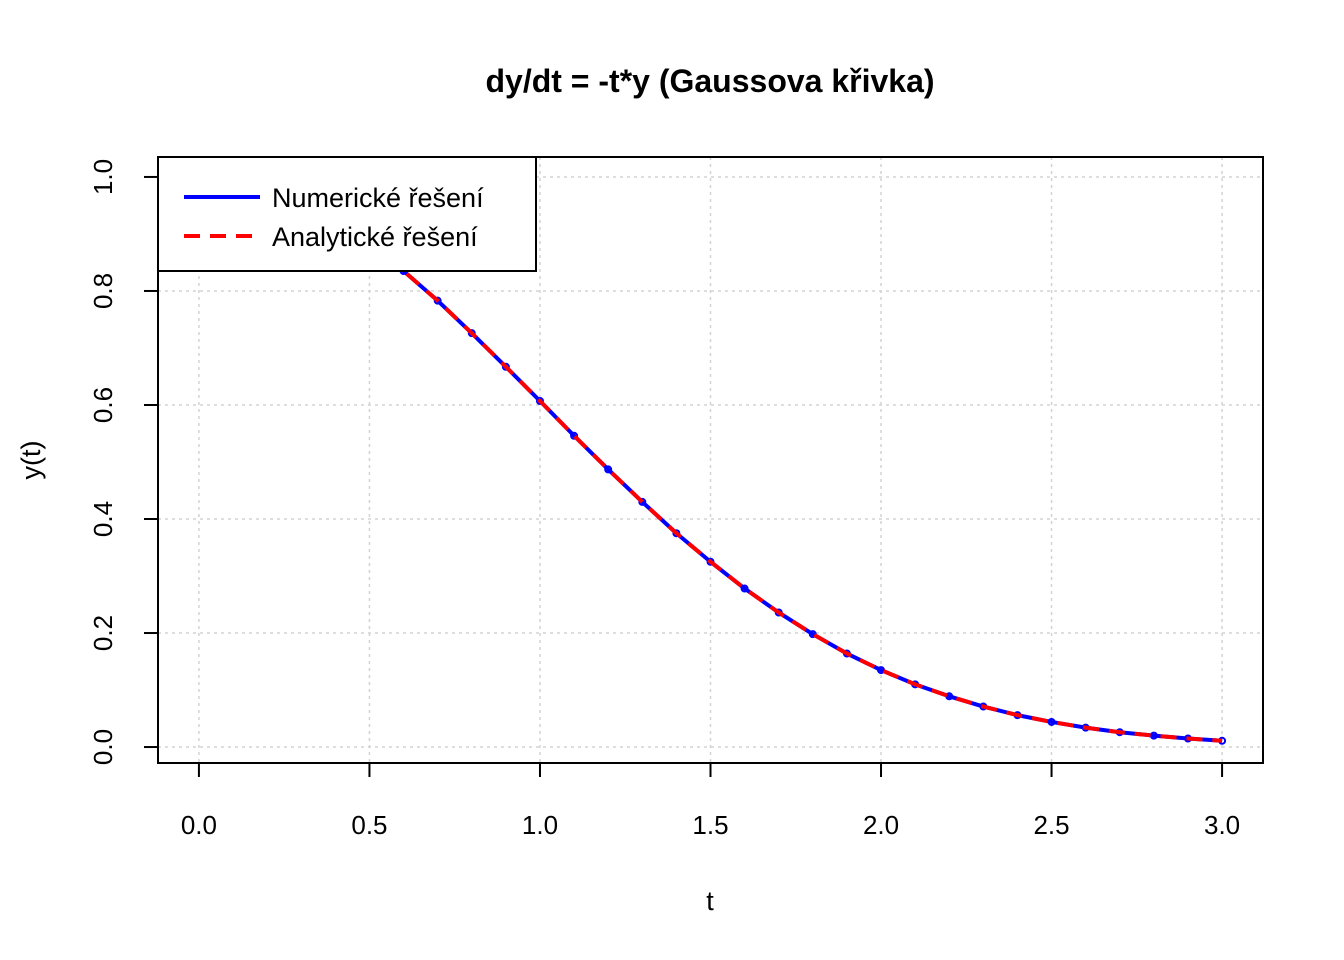  Describe the element at coordinates (123, 462) in the screenshot. I see `y-axis: 0.0 0.2 0.4 0.6 0.8 1.0` at that location.